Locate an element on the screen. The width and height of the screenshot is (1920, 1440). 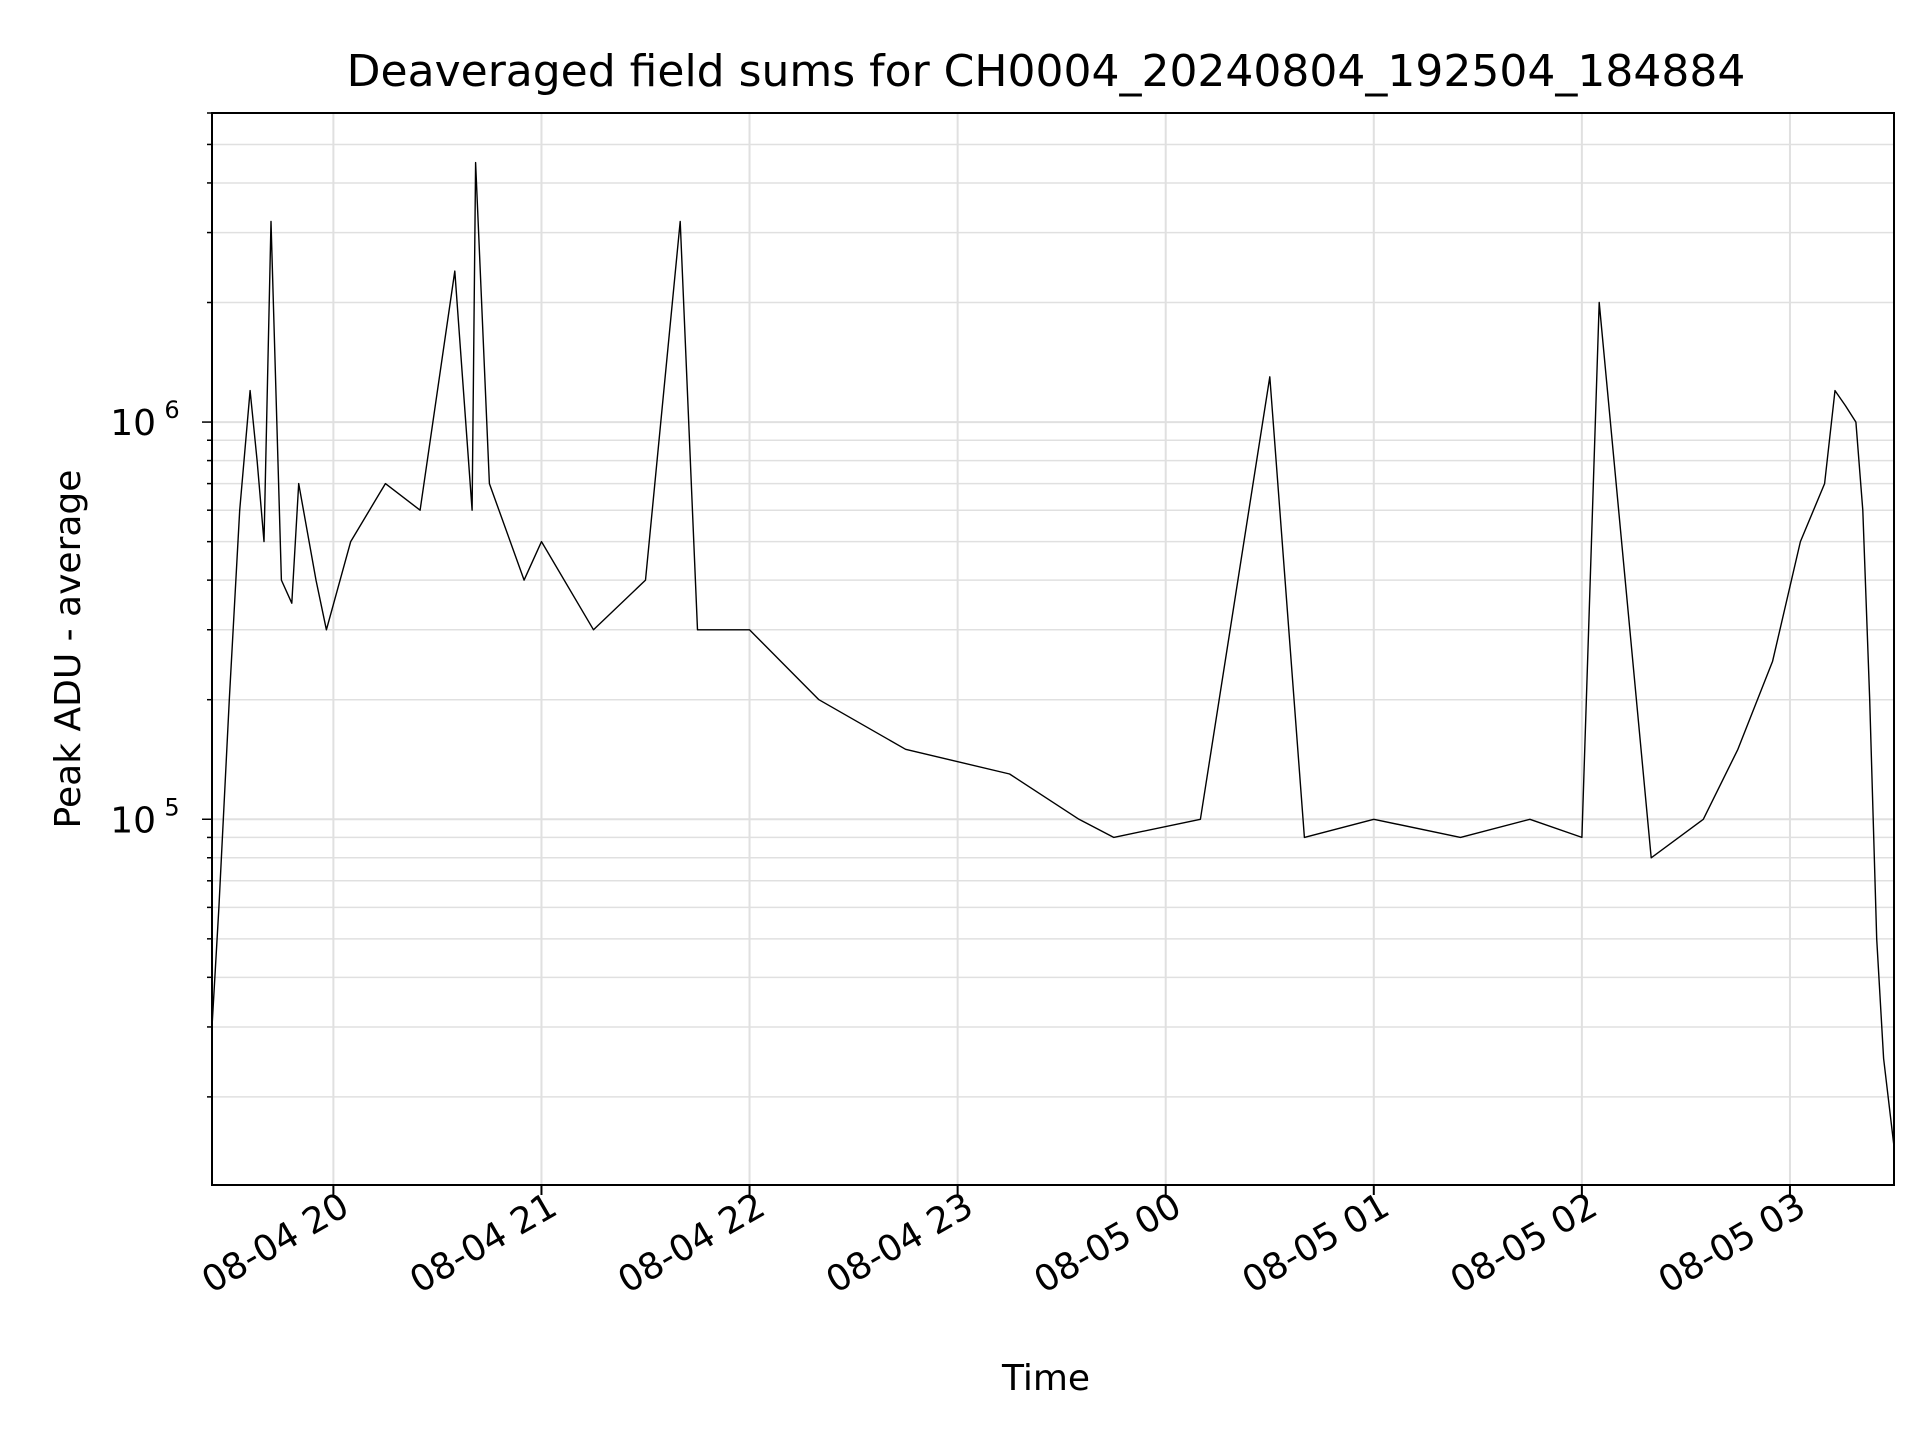
y-axis-label: Peak ADU - average is located at coordinates (68, 649).